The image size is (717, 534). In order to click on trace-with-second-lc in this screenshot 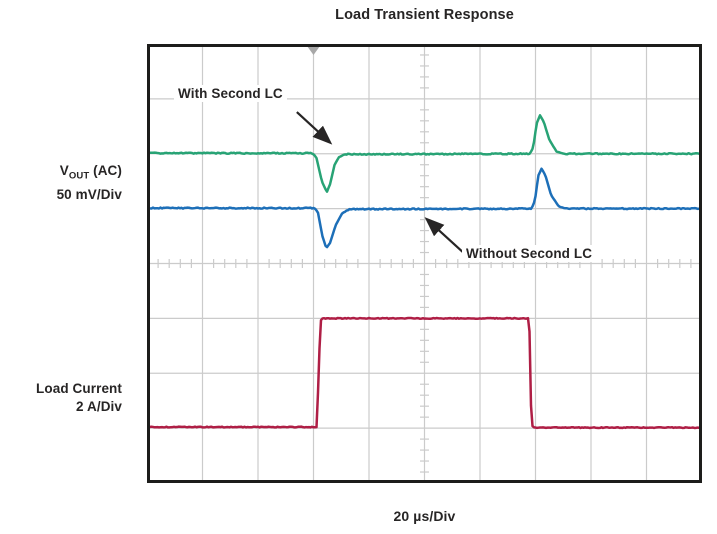, I will do `click(424, 153)`.